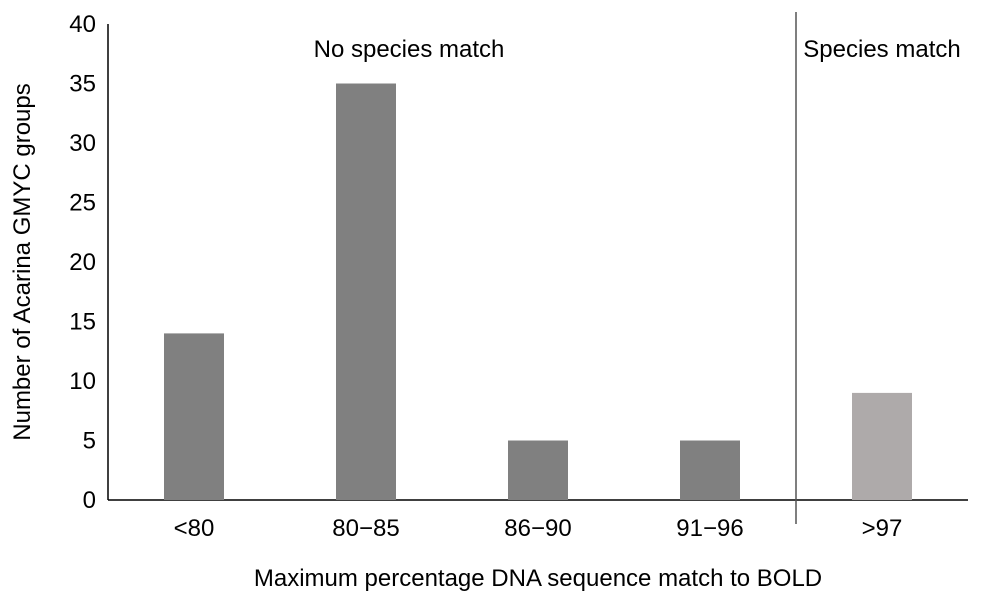  I want to click on y-tick-label: 5, so click(89, 441).